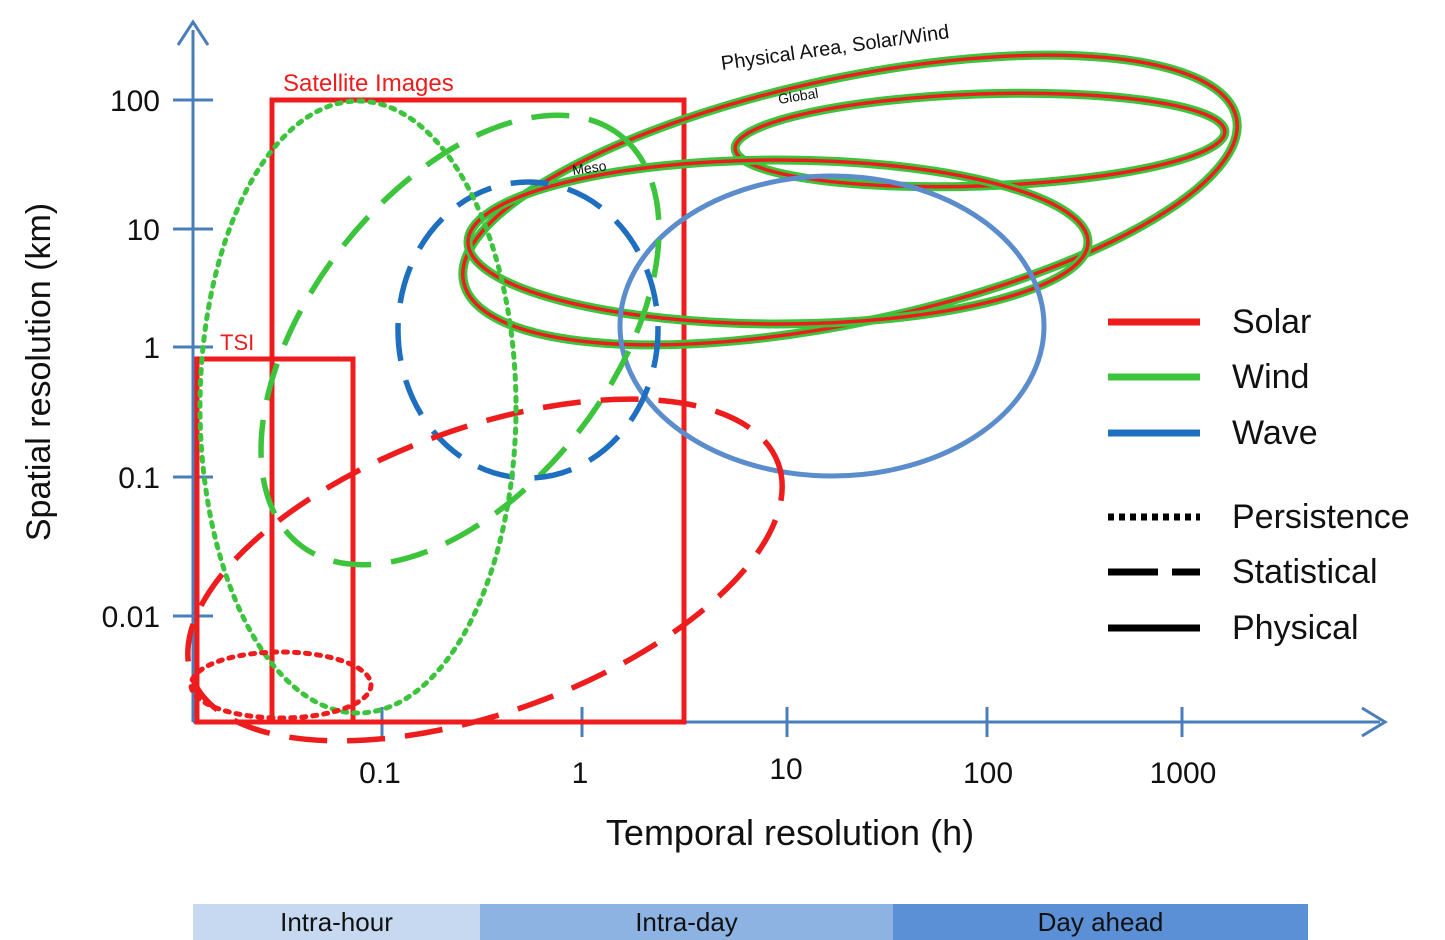 The height and width of the screenshot is (940, 1445). I want to click on tsi-label: TSI, so click(237, 342).